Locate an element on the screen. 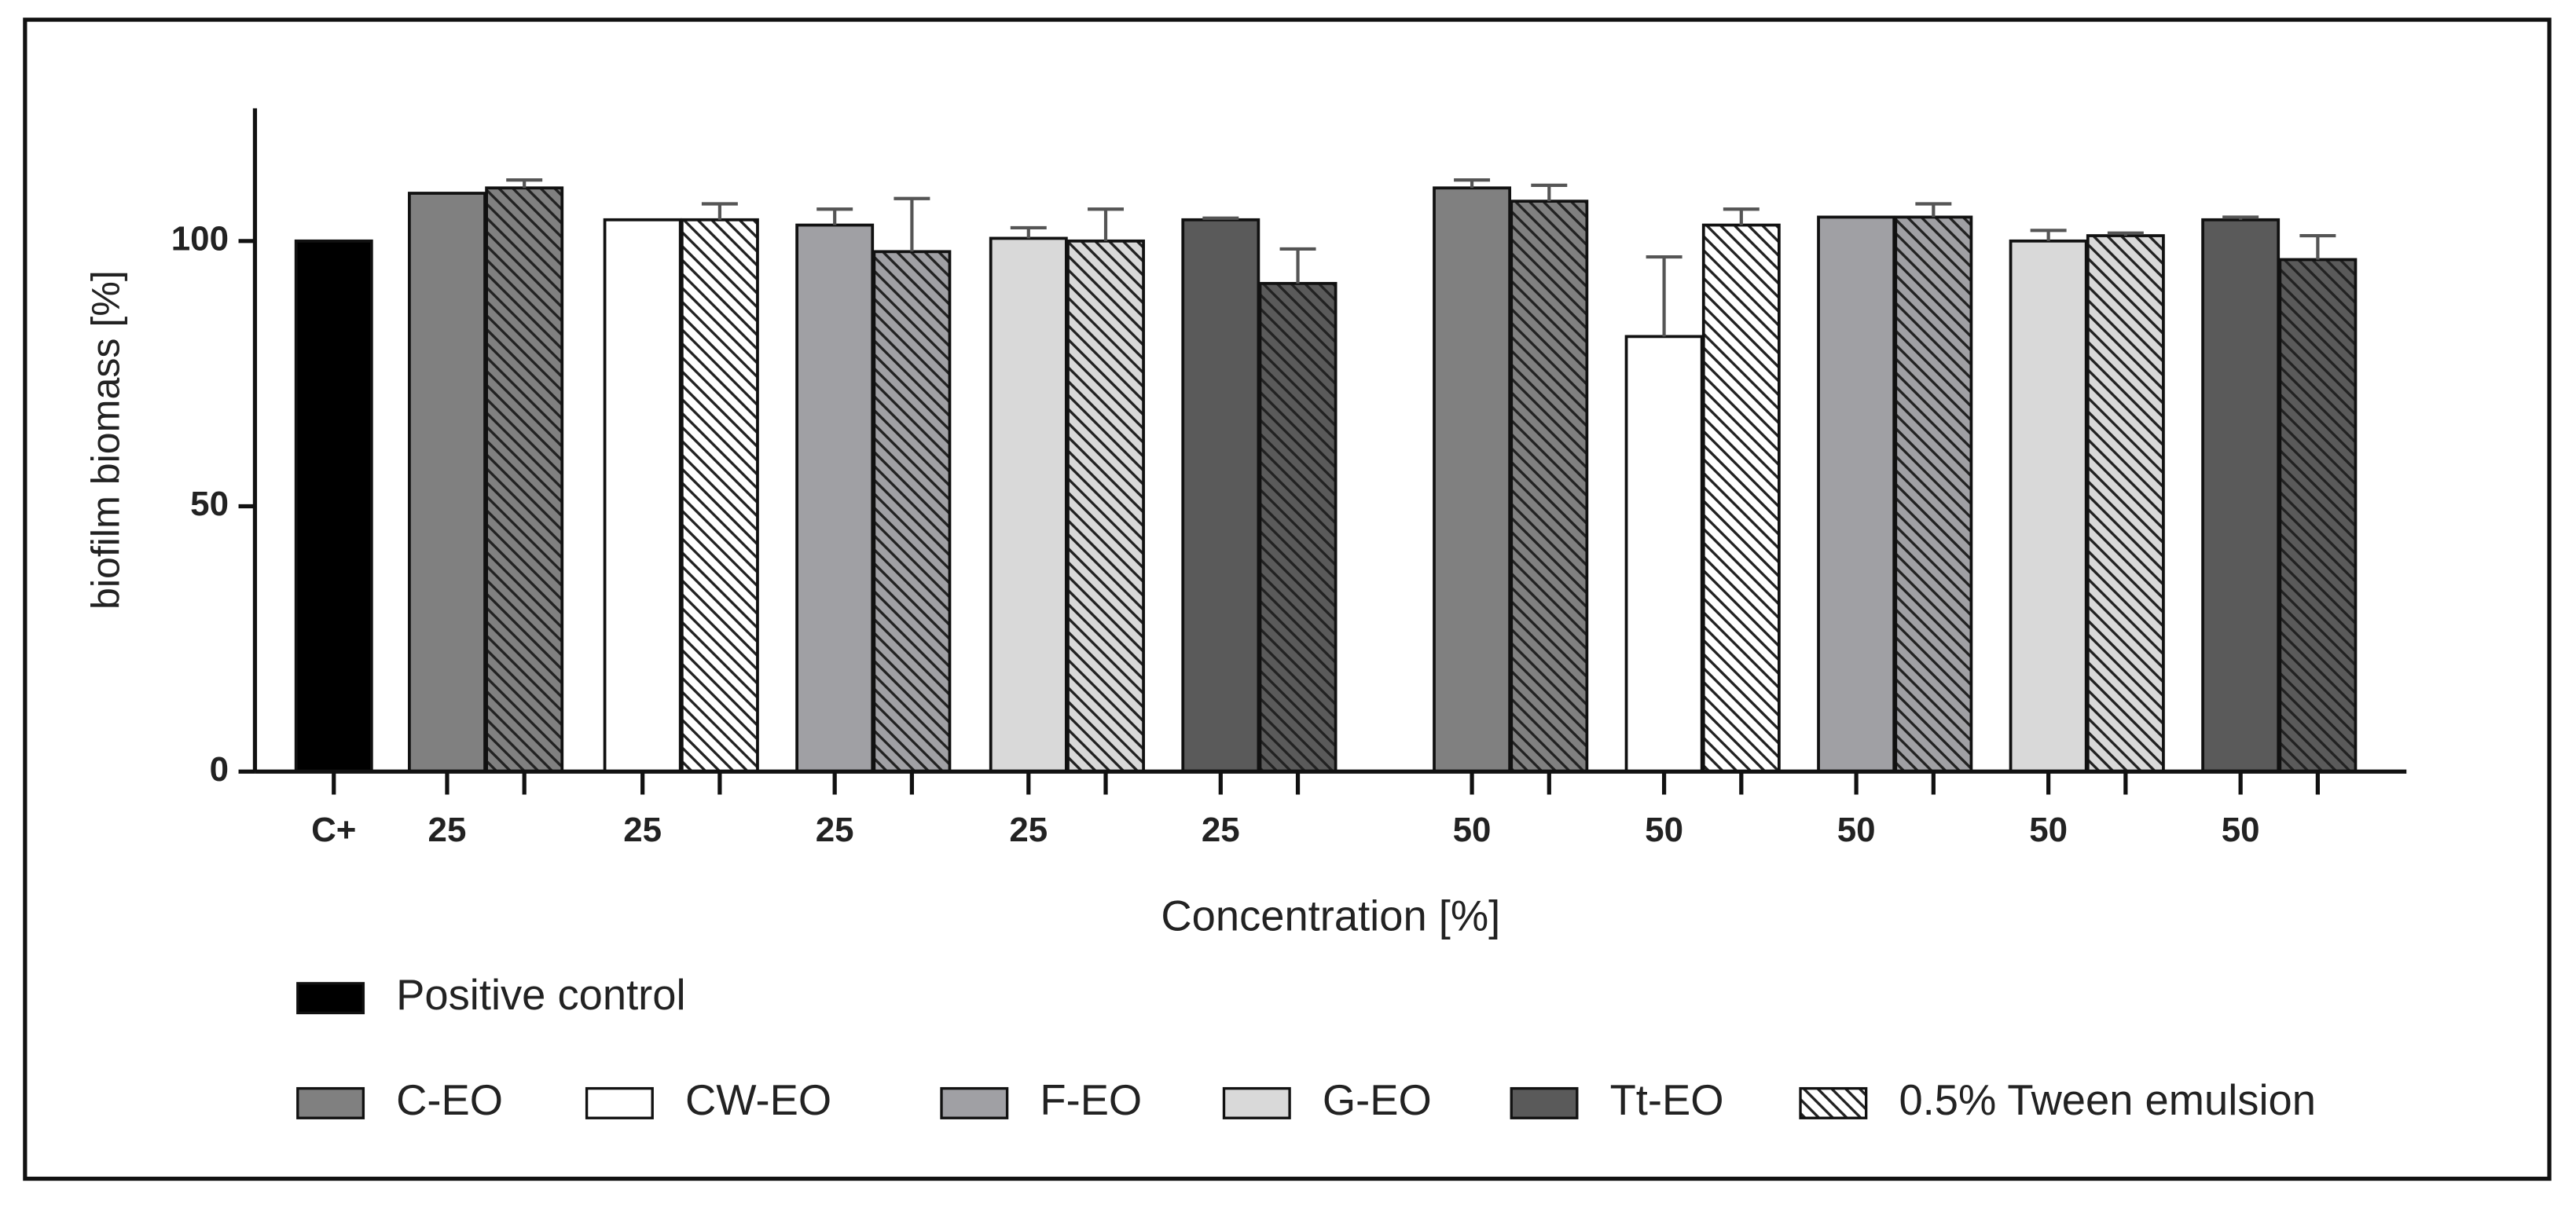 This screenshot has width=2576, height=1205. y-tick-label: 100 is located at coordinates (200, 238).